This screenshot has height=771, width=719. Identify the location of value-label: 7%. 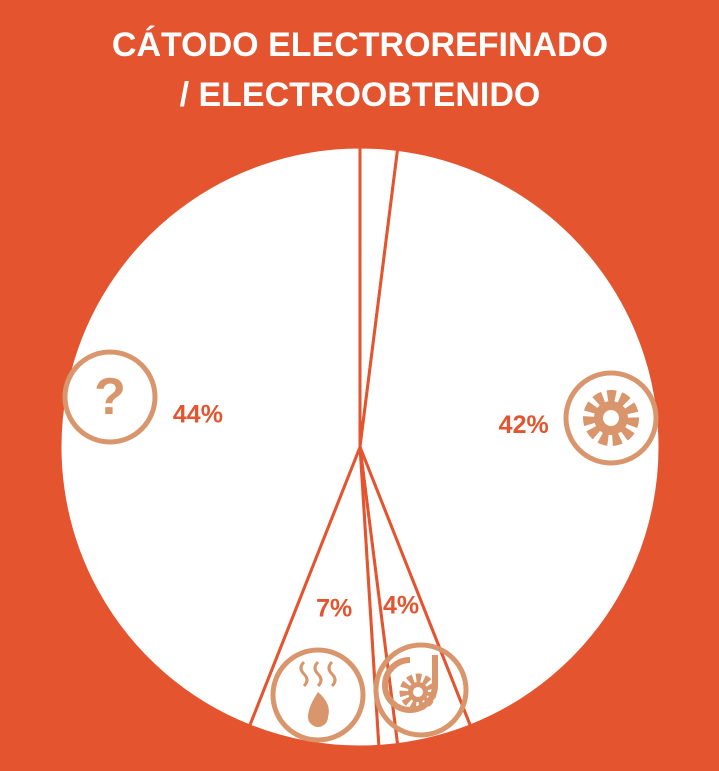
(334, 609).